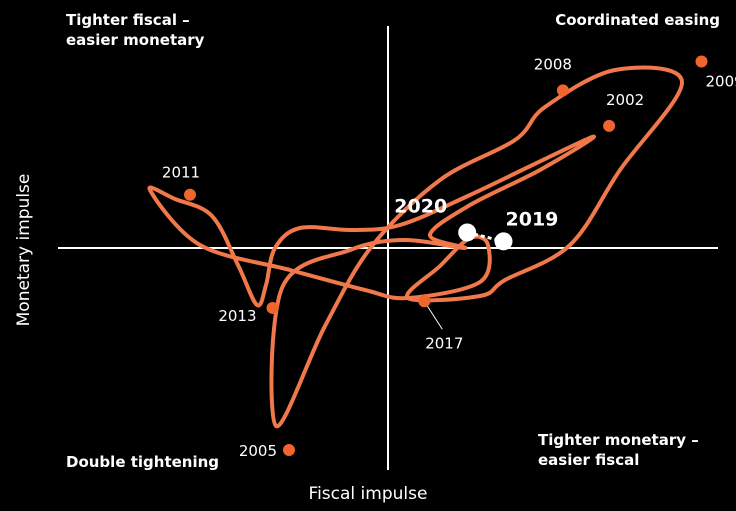  What do you see at coordinates (272, 307) in the screenshot?
I see `data-point-2013` at bounding box center [272, 307].